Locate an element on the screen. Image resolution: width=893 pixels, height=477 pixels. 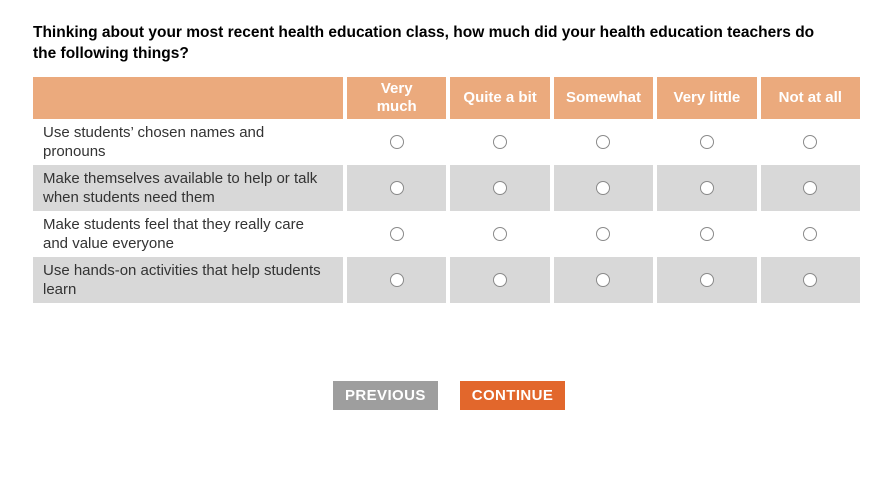
cell-r3-c5 is located at coordinates (810, 234).